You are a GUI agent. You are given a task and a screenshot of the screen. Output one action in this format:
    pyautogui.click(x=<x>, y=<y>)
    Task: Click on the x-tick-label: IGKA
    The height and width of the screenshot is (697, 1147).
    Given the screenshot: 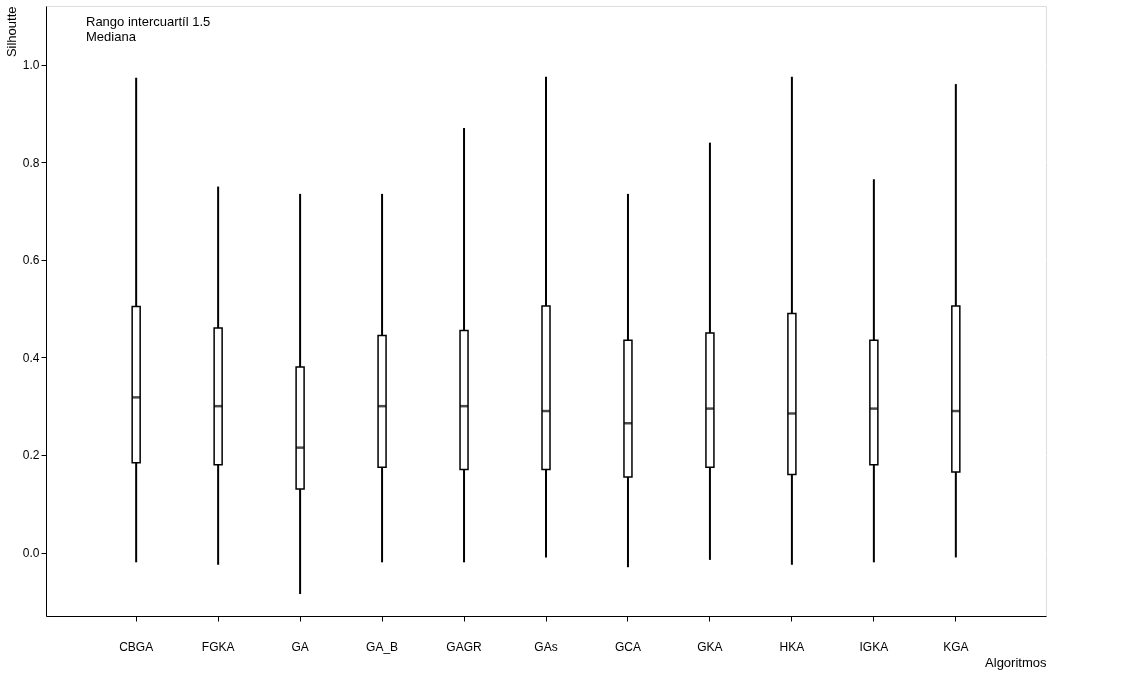 What is the action you would take?
    pyautogui.click(x=874, y=646)
    